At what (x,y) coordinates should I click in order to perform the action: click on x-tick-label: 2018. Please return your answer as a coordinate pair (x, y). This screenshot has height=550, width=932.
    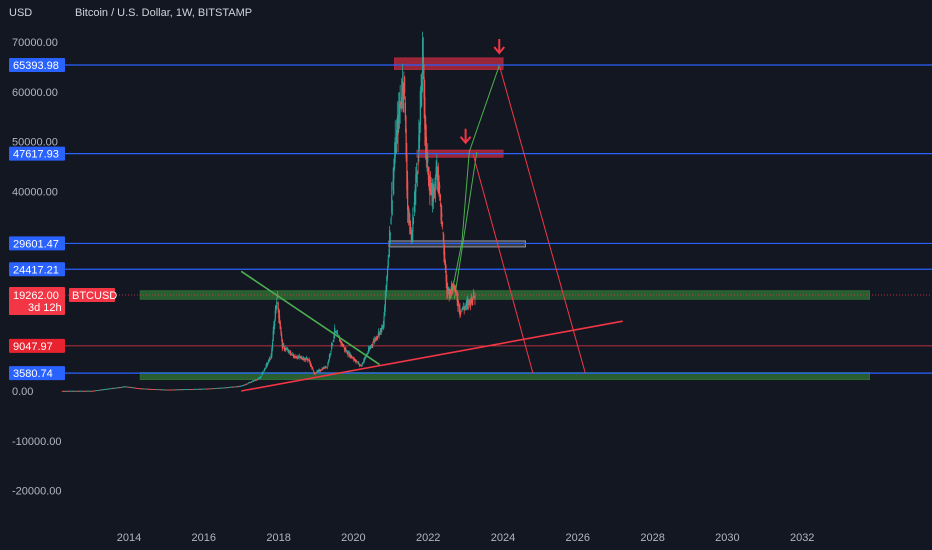
    Looking at the image, I should click on (278, 538).